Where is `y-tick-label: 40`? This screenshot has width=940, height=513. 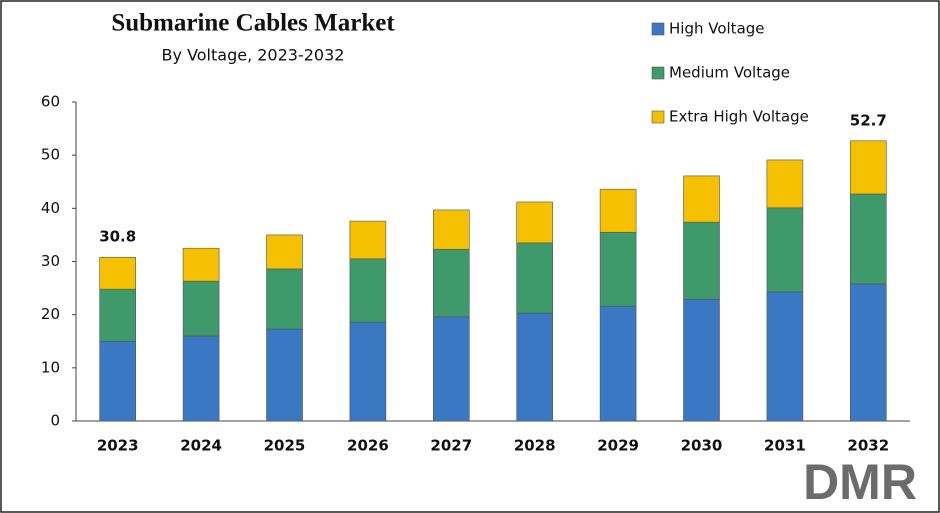
y-tick-label: 40 is located at coordinates (50, 208).